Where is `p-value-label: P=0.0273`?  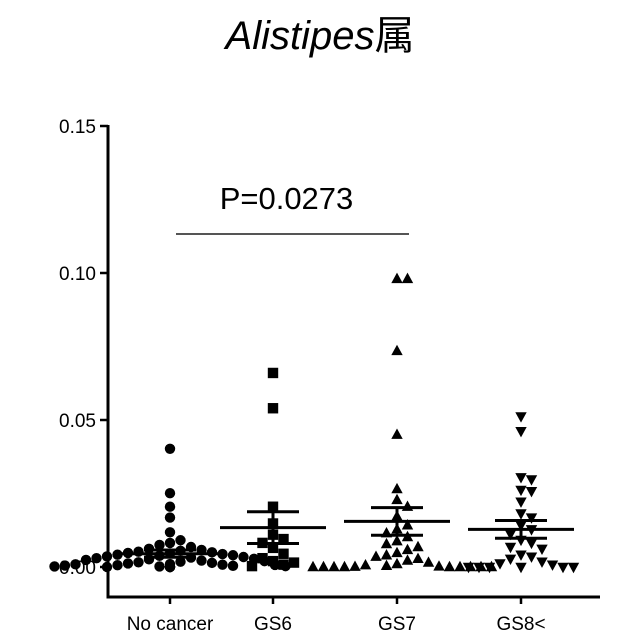 p-value-label: P=0.0273 is located at coordinates (287, 198).